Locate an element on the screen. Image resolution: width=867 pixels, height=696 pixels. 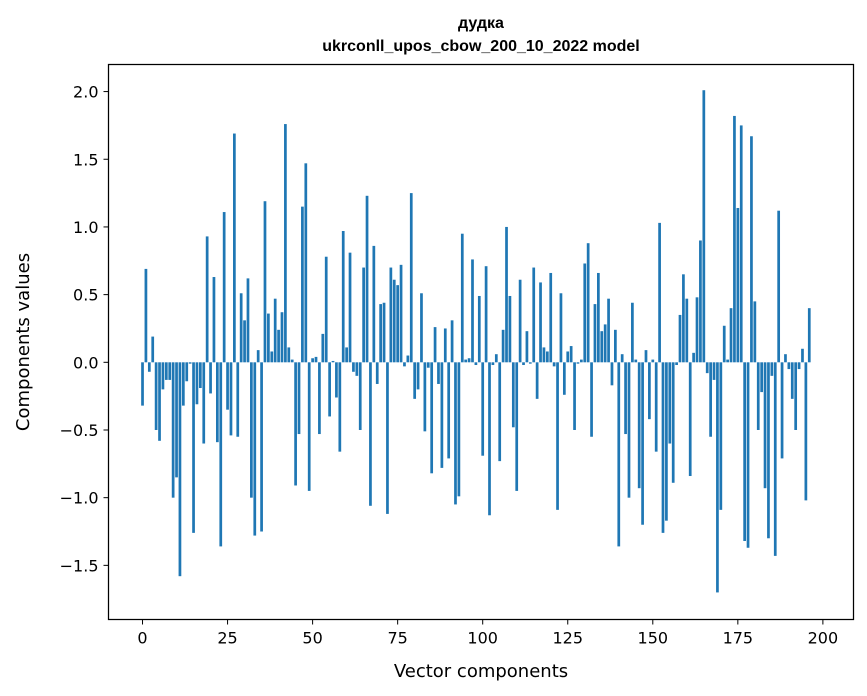
x-axis-ticks: 0 25 50 75 100 125 150 175 200 is located at coordinates (487, 633).